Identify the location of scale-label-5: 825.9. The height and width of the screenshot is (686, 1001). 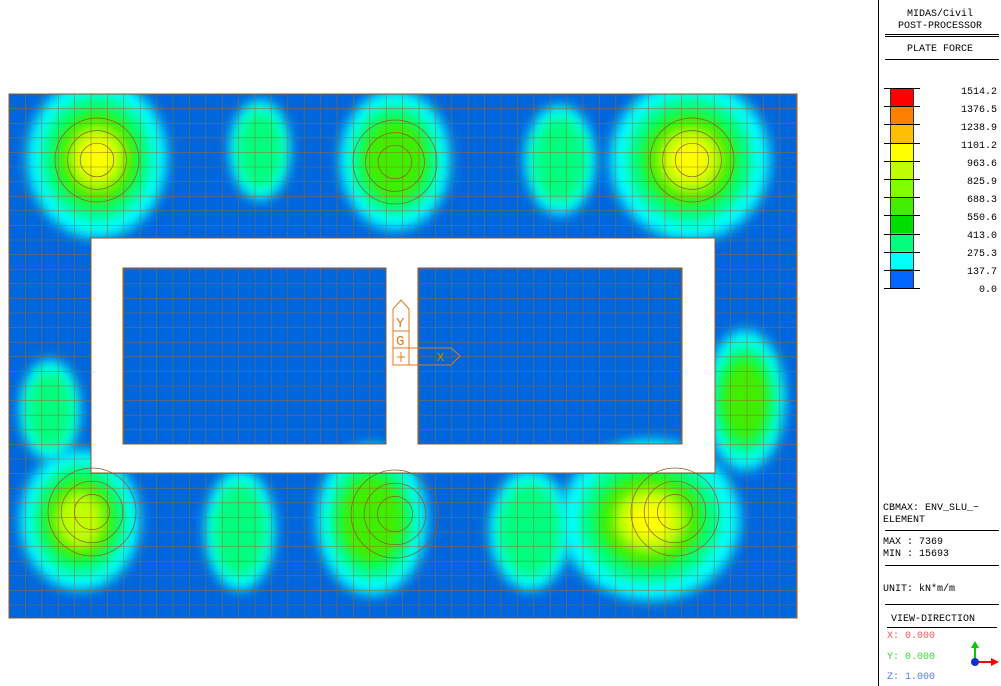
(981, 182).